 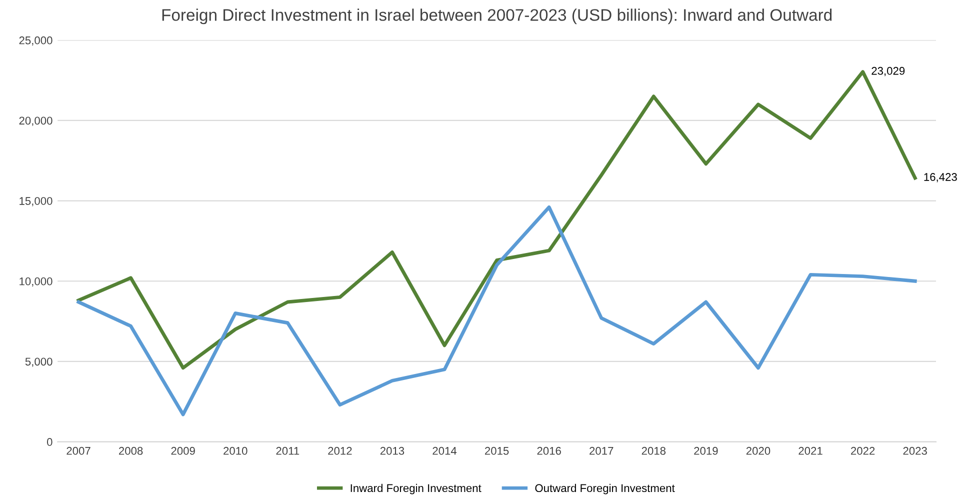 I want to click on x-tick-label: 2007, so click(x=78, y=450).